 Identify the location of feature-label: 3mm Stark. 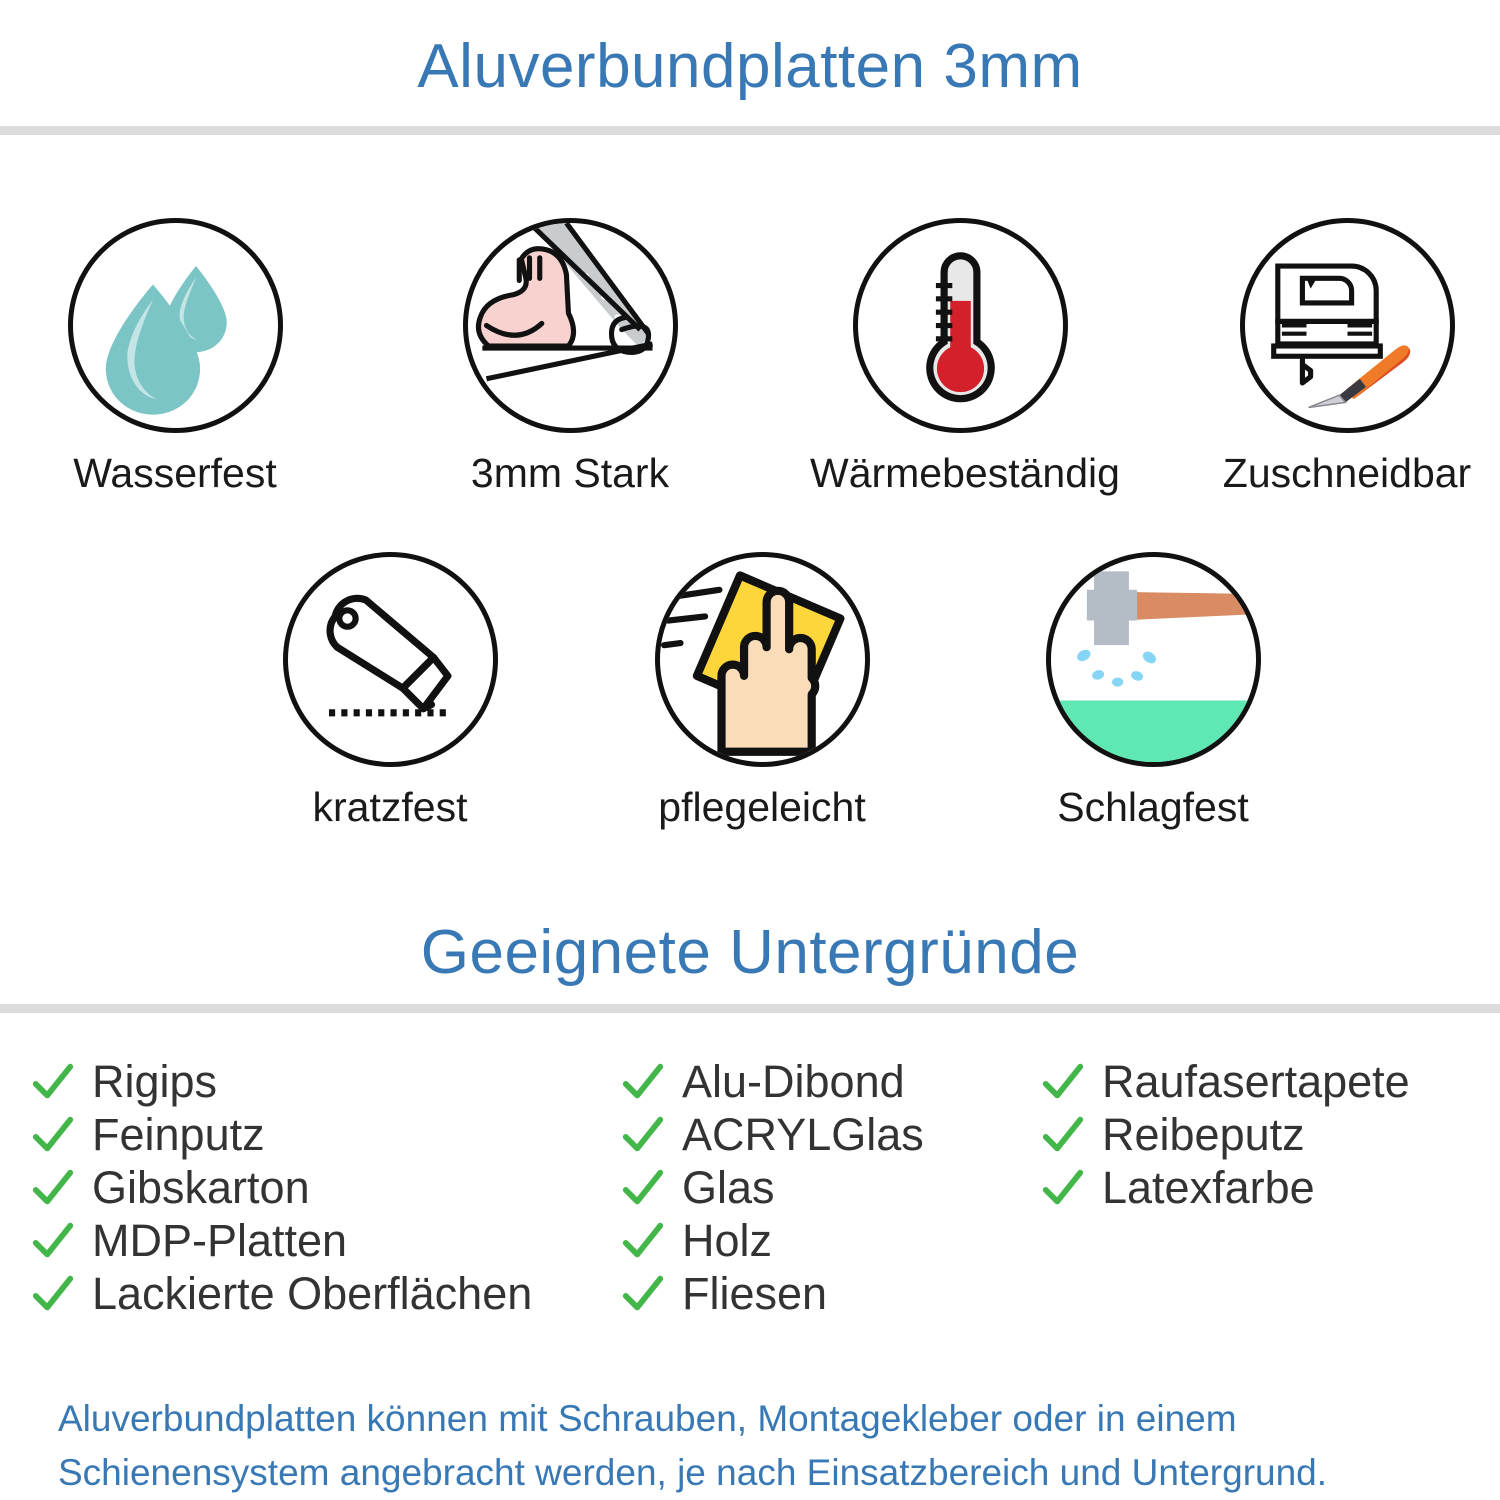
(570, 473).